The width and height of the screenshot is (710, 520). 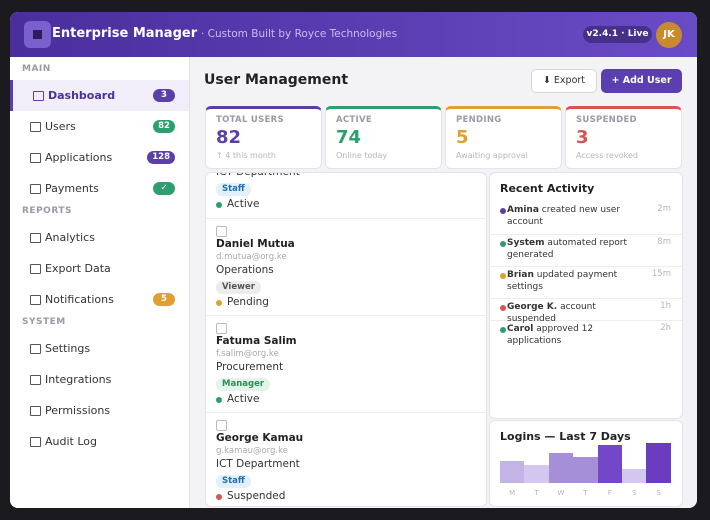 What do you see at coordinates (164, 299) in the screenshot?
I see `nav-badge: 5` at bounding box center [164, 299].